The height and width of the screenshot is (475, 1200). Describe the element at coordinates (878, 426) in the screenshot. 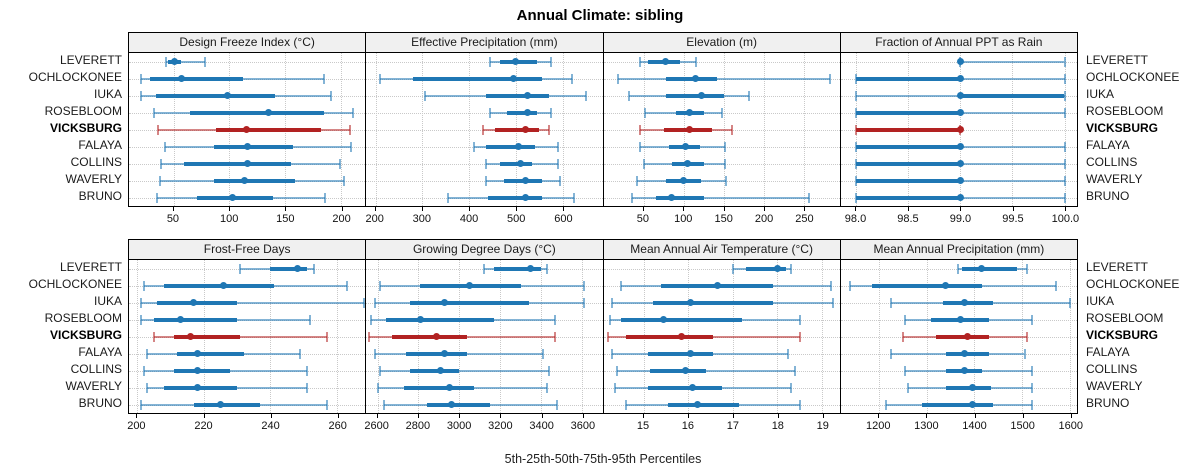

I see `axis-tick-label: 1200` at that location.